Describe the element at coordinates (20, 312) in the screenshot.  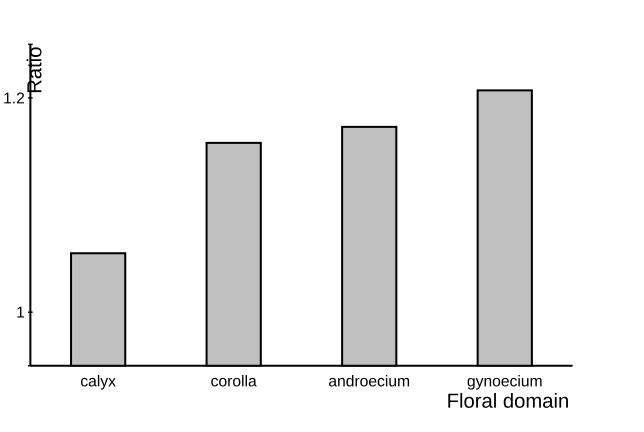
I see `y-tick-label: 1` at that location.